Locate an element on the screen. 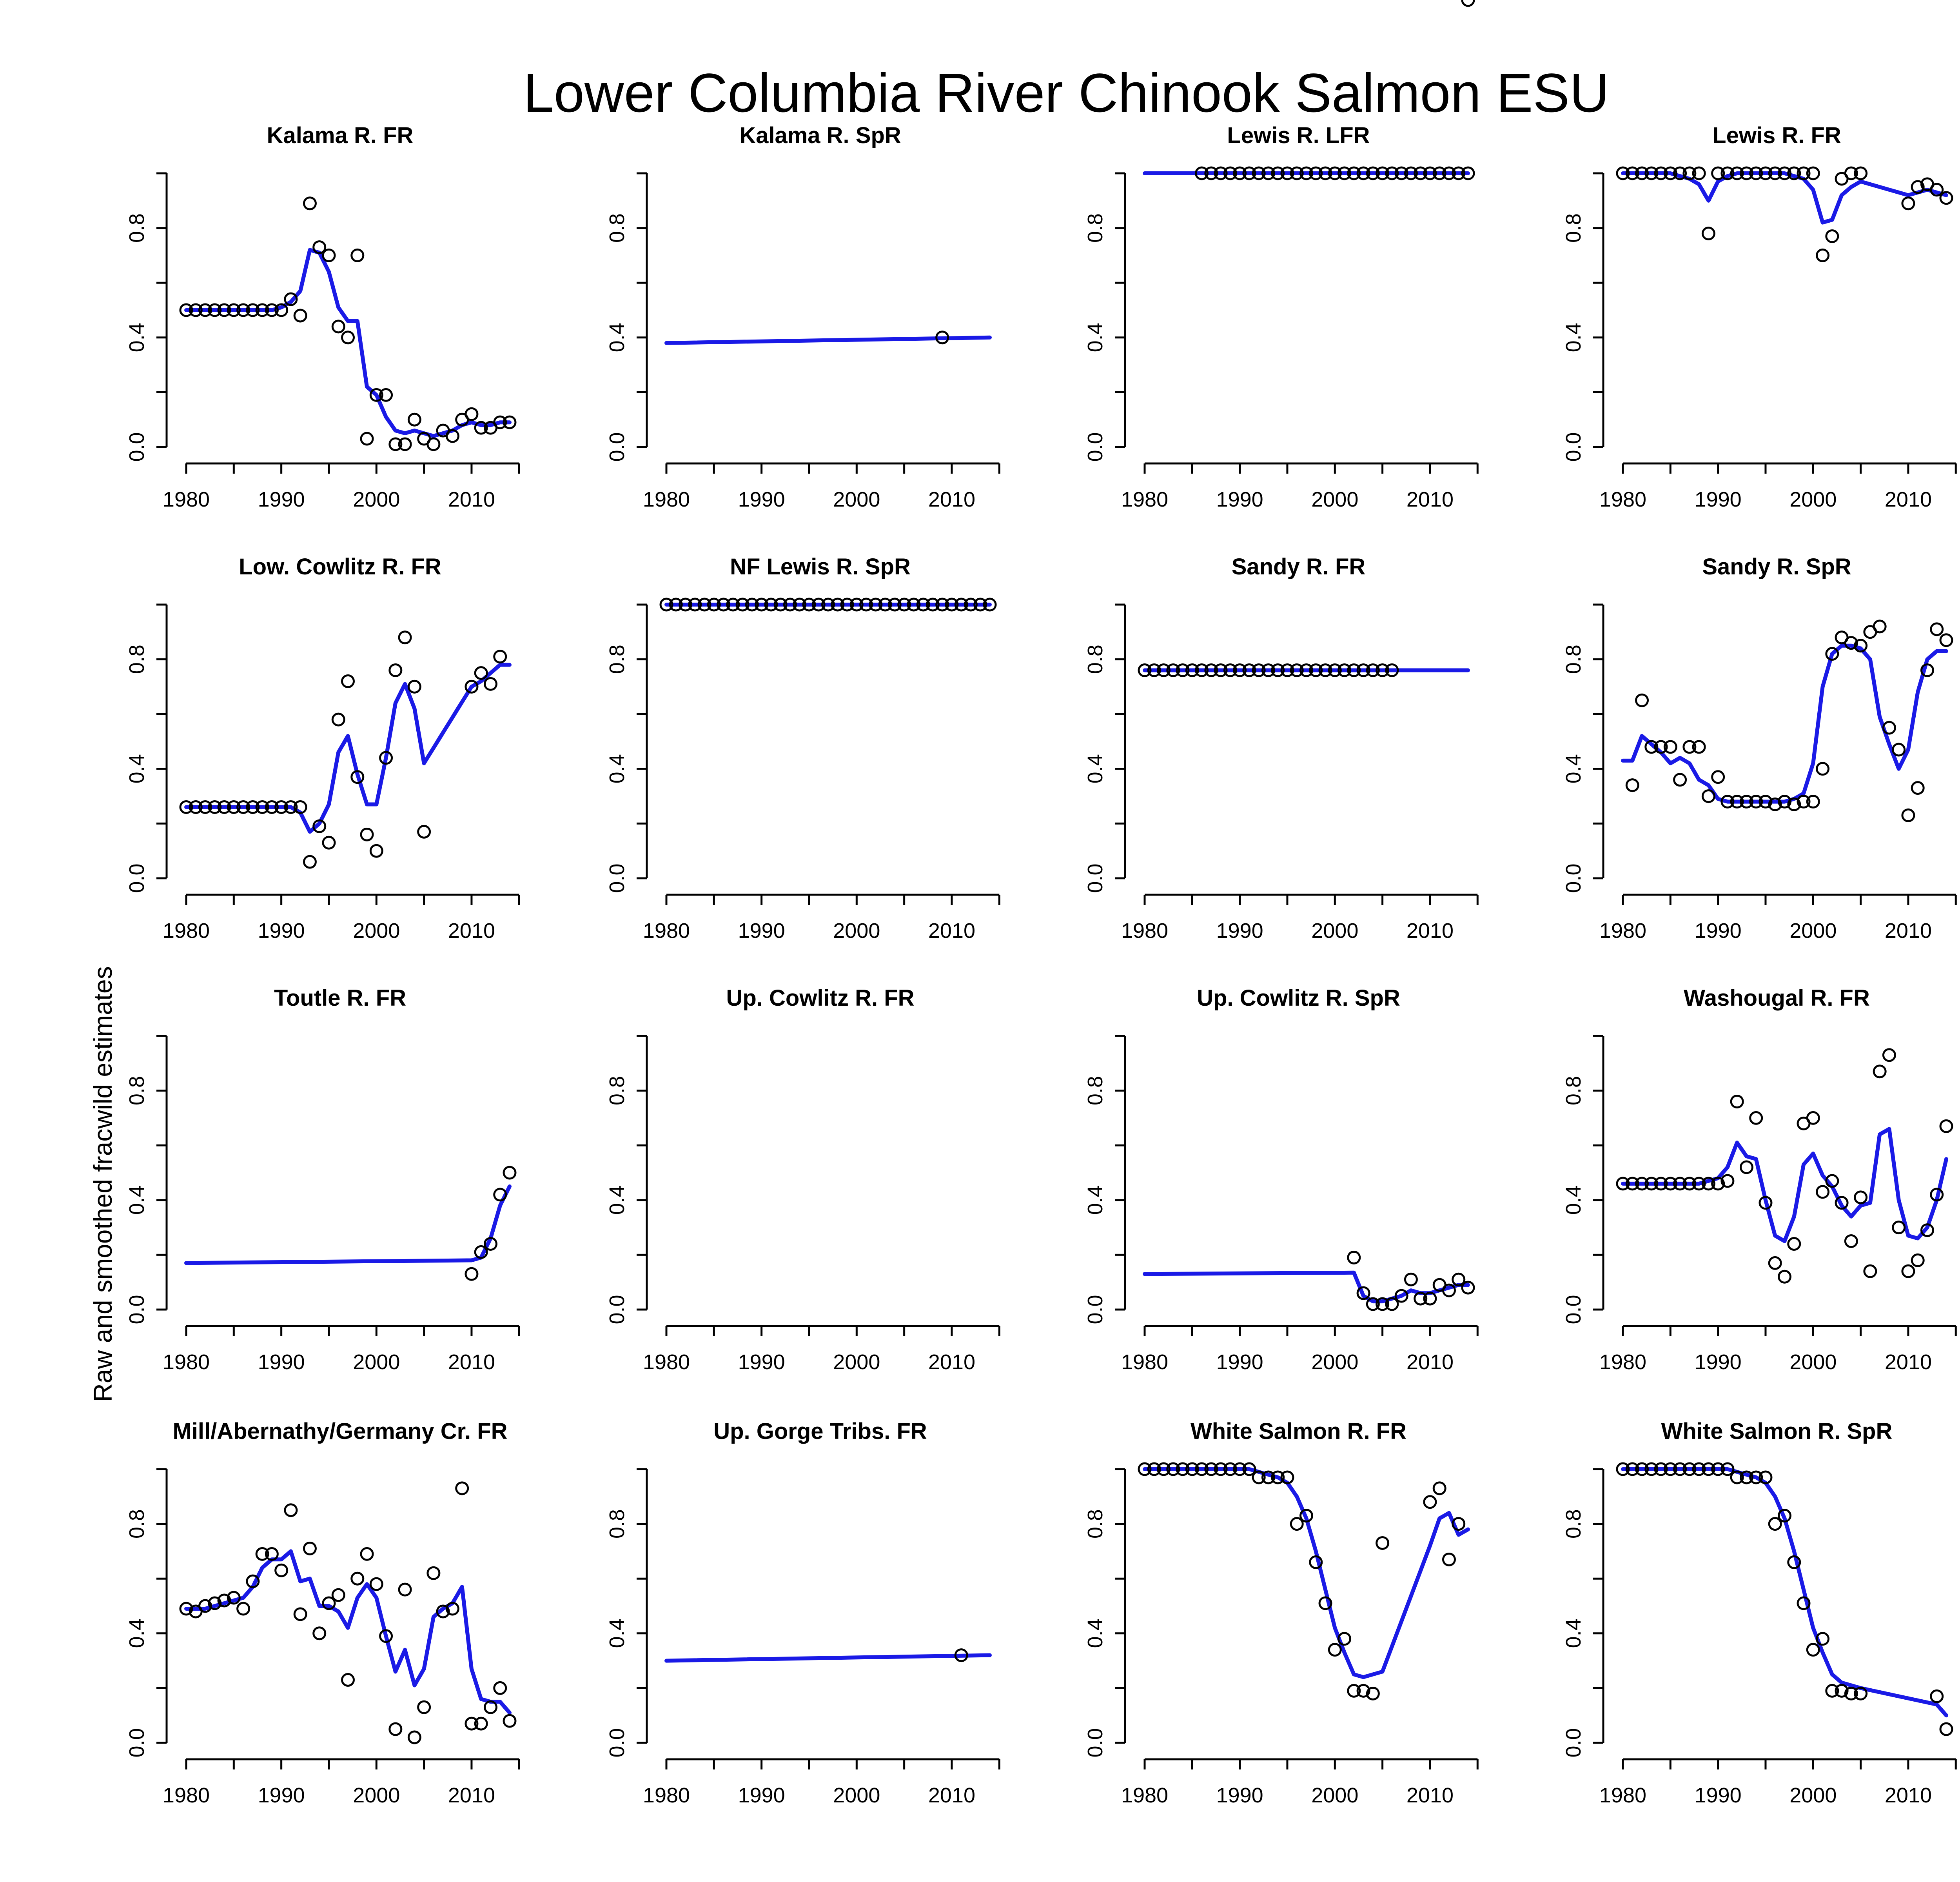 The image size is (1960, 1882). panel-title: White Salmon R. SpR is located at coordinates (1777, 1431).